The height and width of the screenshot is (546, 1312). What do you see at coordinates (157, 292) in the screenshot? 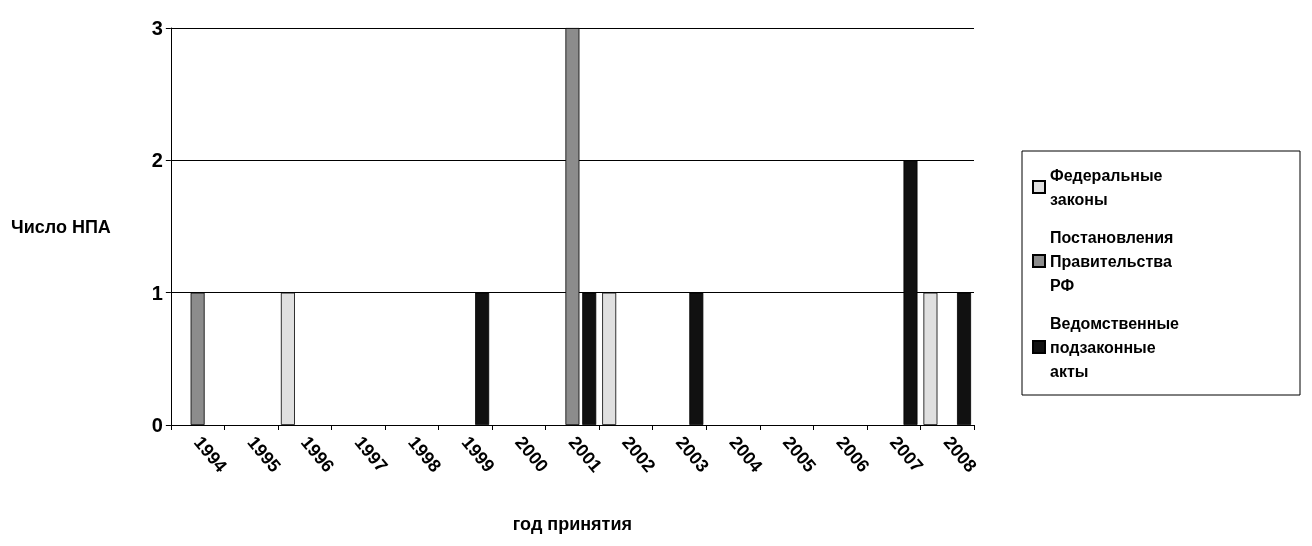
I see `y-tick-label: 1` at bounding box center [157, 292].